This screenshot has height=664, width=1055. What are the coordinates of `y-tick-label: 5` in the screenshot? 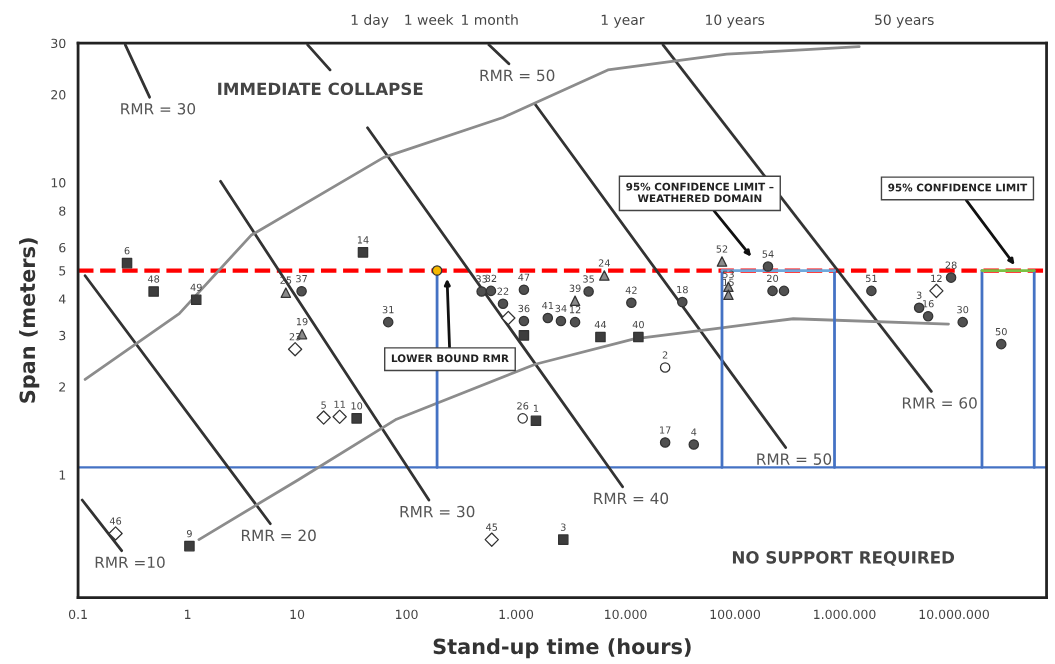 It's located at (62, 271).